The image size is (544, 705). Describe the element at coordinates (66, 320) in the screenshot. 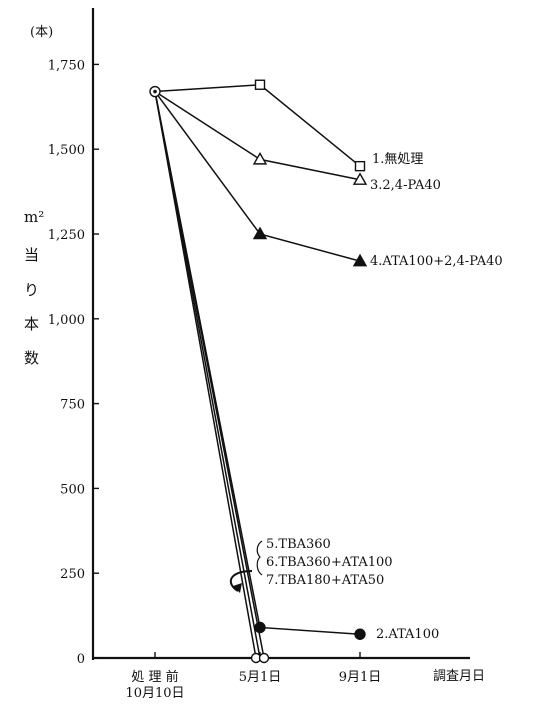

I see `y-tick-label: 1,000` at that location.